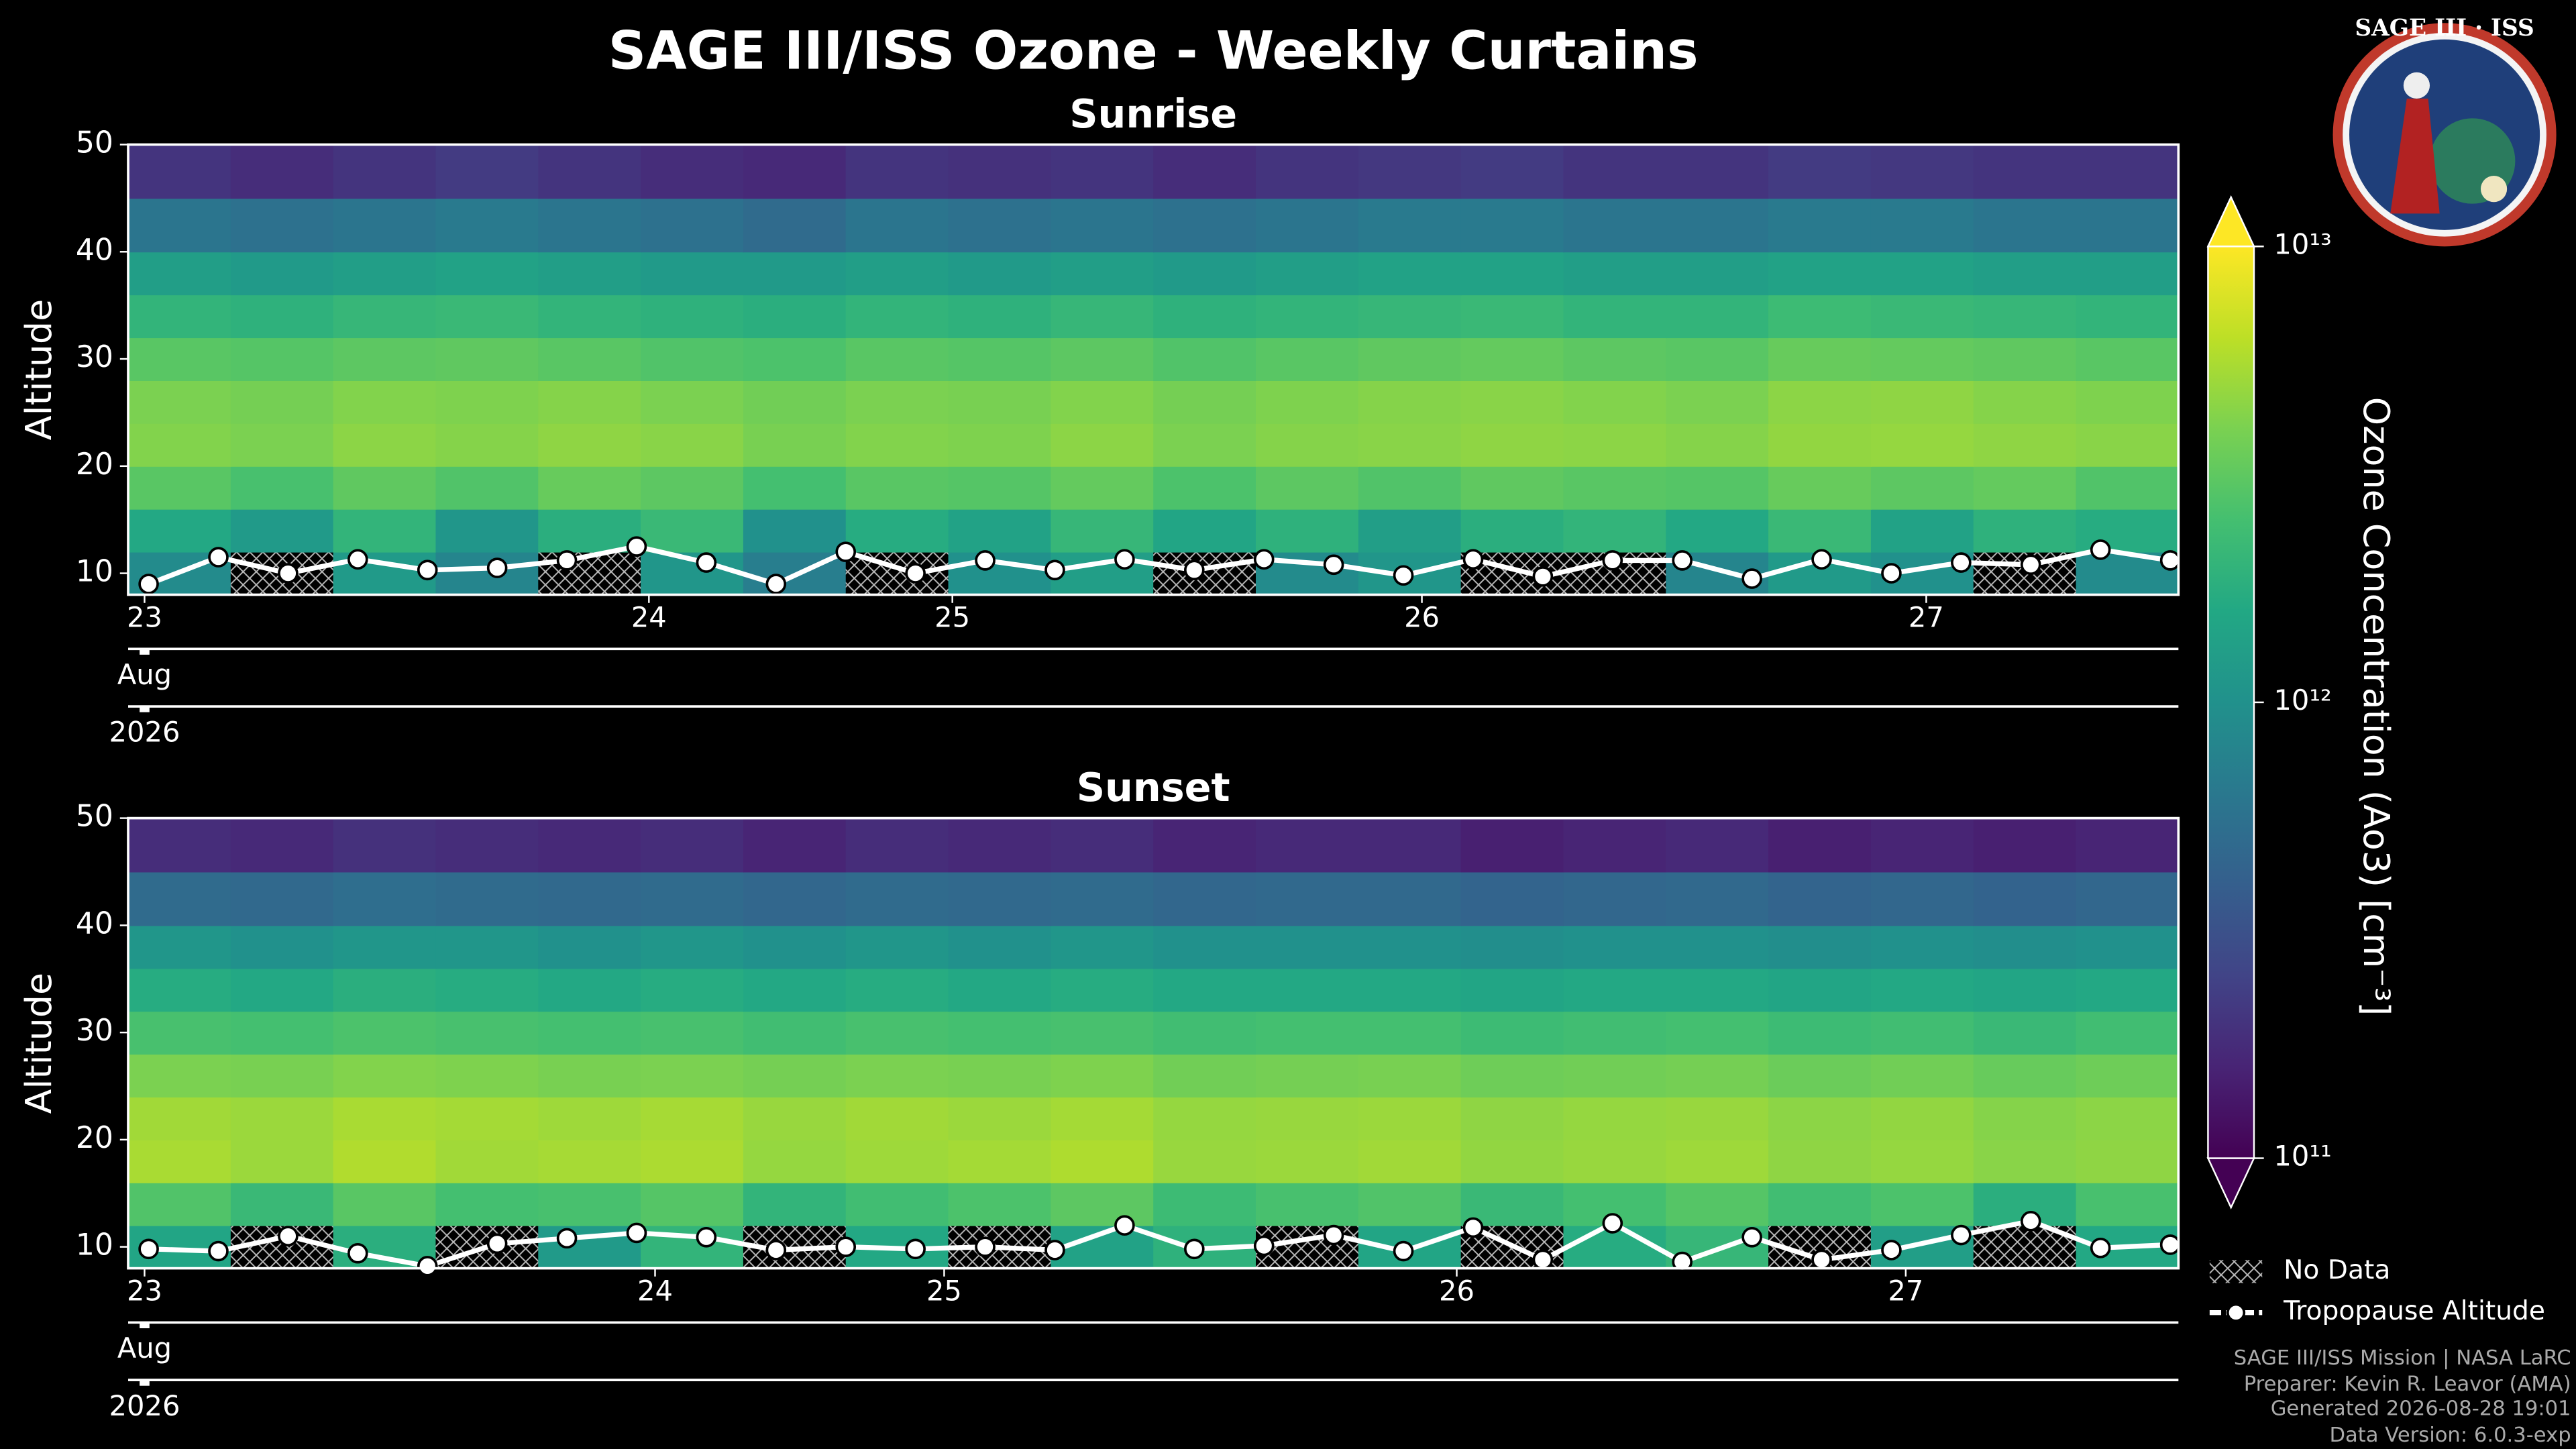 The image size is (2576, 1449). I want to click on logo-figure, so click(2415, 156).